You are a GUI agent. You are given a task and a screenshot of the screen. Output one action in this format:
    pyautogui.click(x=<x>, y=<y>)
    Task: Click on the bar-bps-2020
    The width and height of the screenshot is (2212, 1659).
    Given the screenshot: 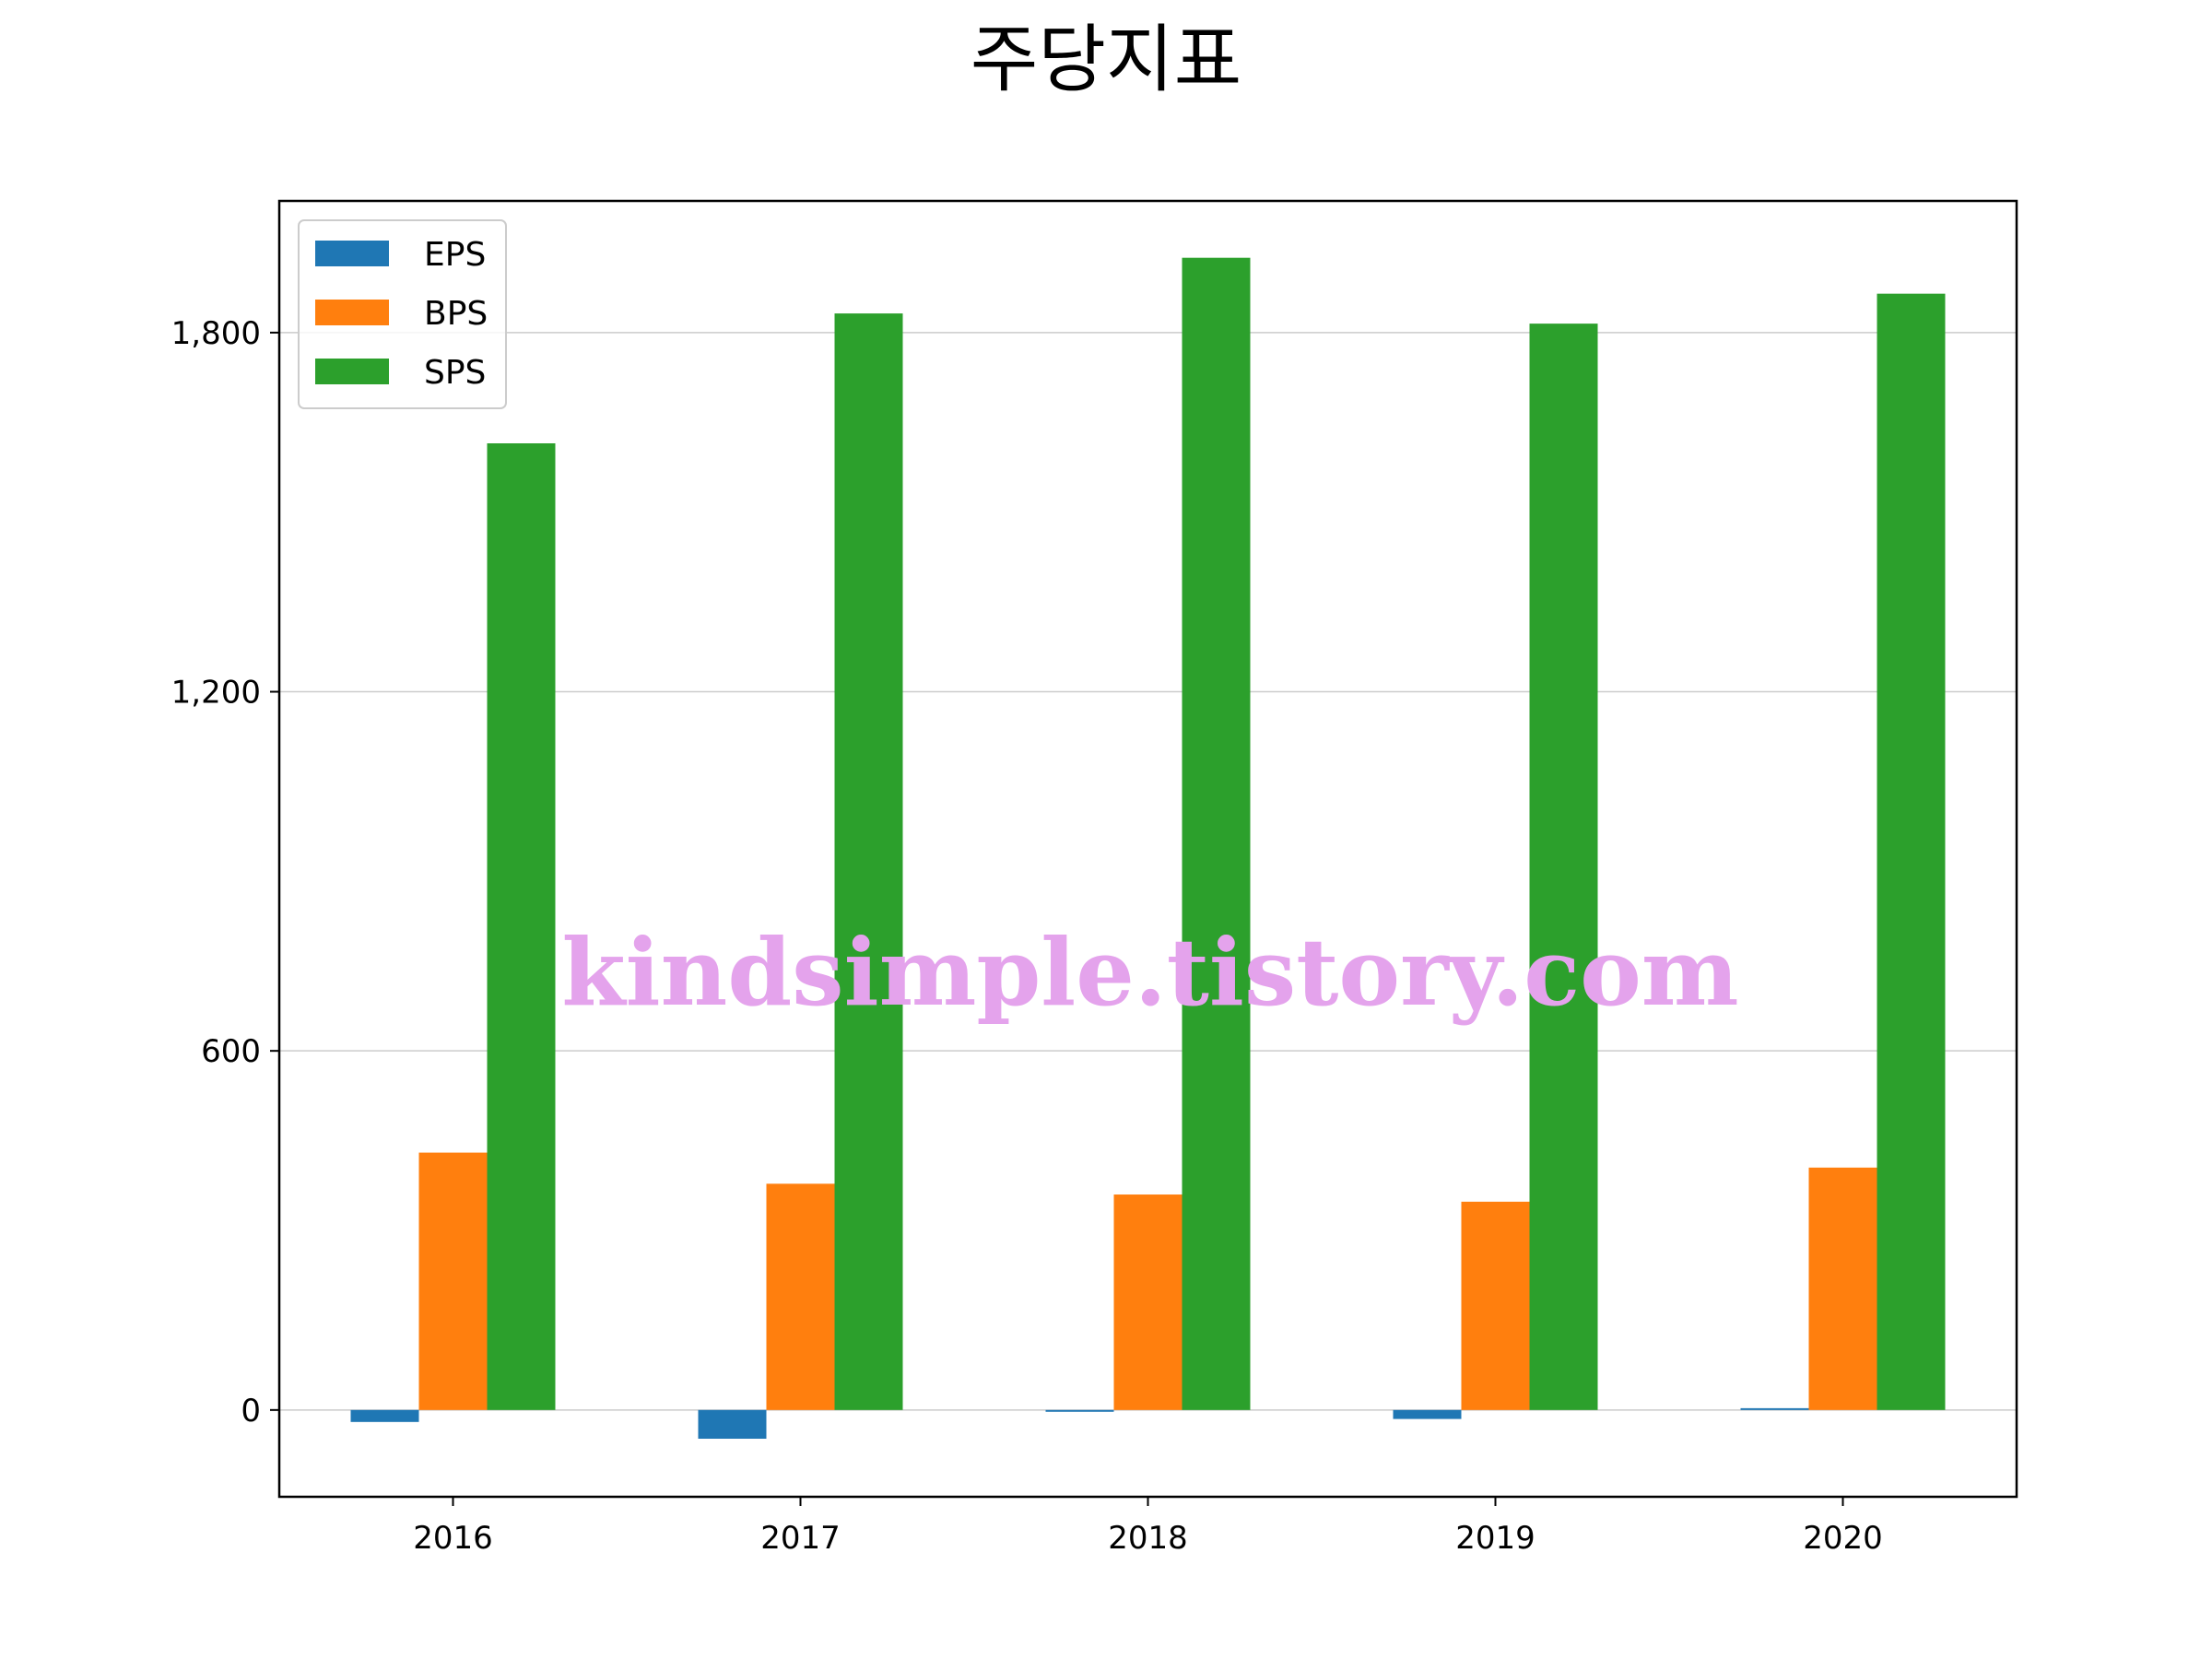 What is the action you would take?
    pyautogui.click(x=1842, y=1288)
    